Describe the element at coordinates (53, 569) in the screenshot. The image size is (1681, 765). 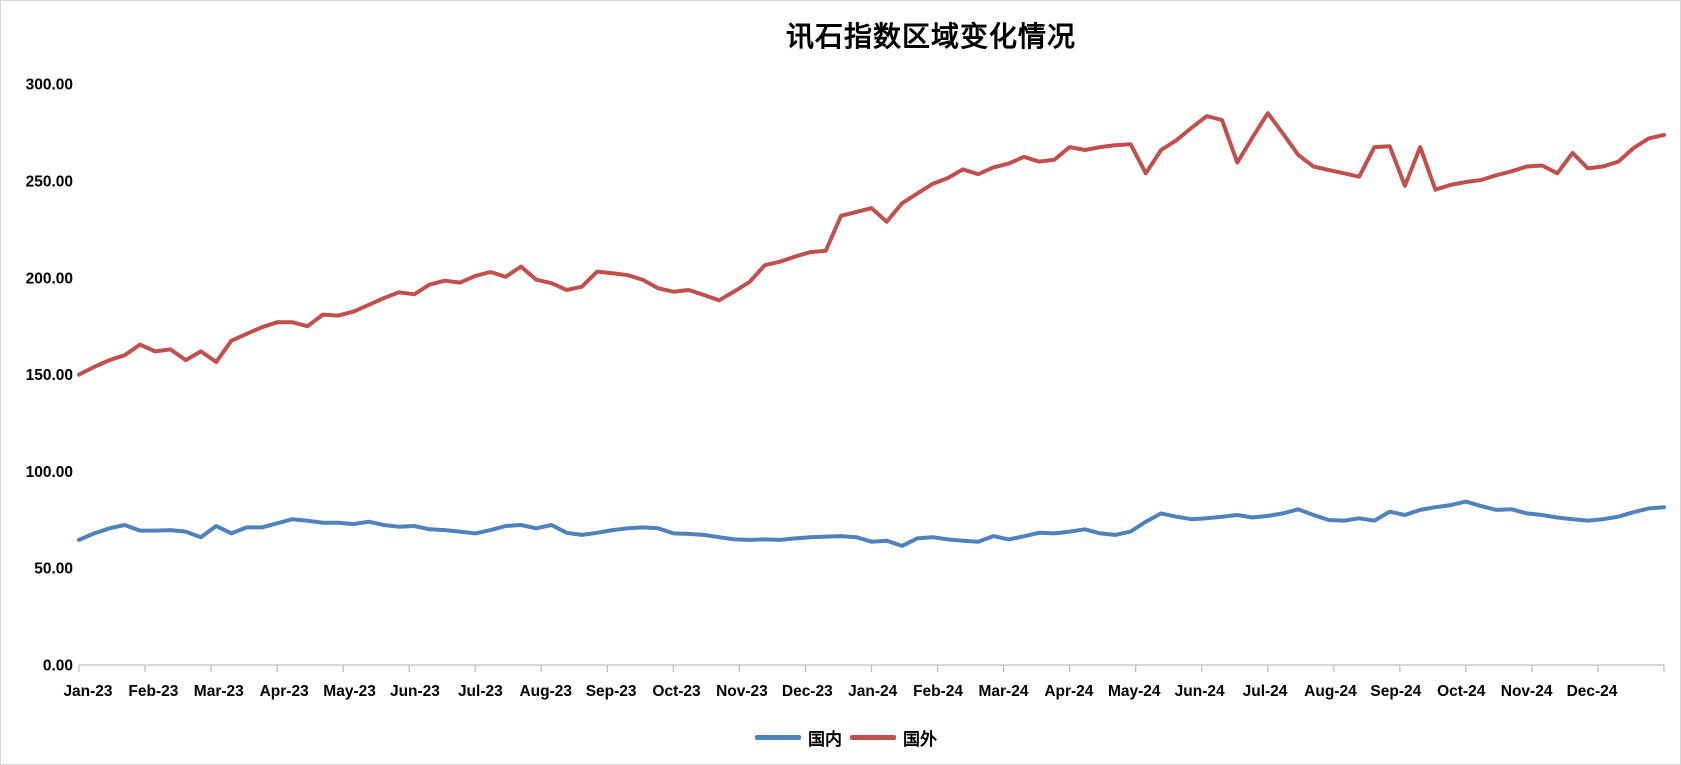
I see `y-axis-tick-label: 50.00` at that location.